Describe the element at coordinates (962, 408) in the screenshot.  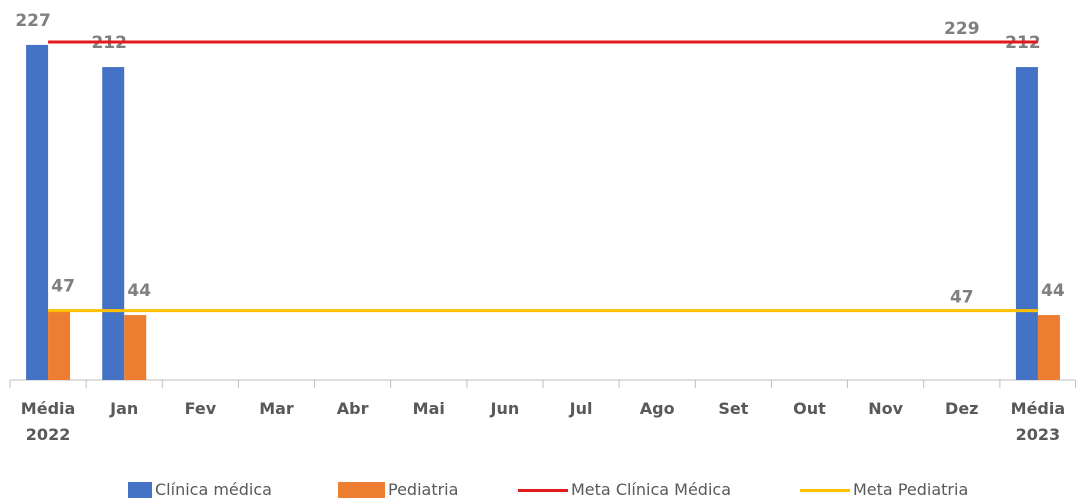
I see `x-tick-label: Dez` at that location.